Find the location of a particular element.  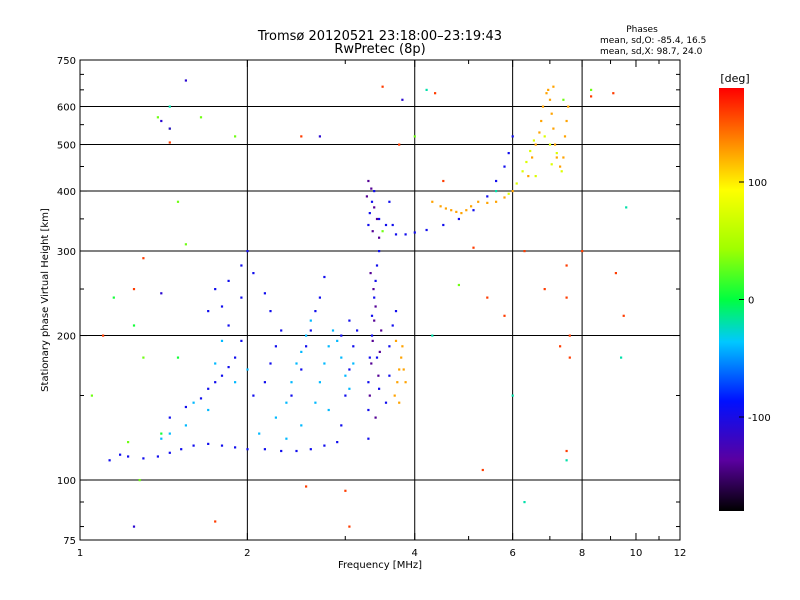

y-tick-label: 750 is located at coordinates (66, 61).